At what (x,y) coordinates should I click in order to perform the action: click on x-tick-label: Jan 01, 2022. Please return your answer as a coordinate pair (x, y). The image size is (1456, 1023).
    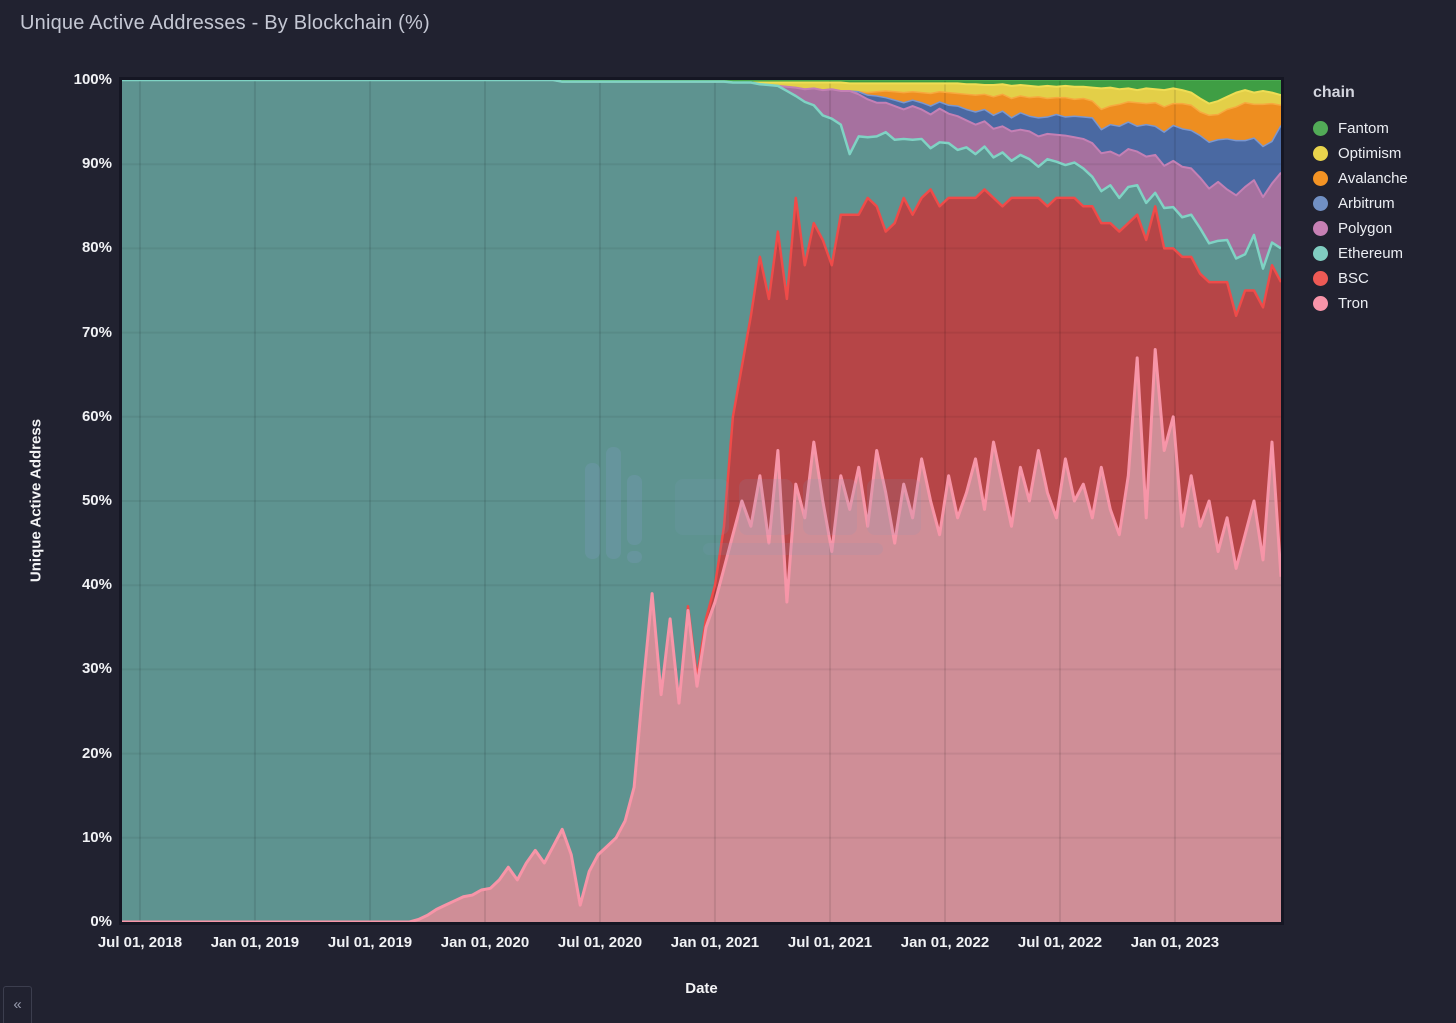
    Looking at the image, I should click on (945, 942).